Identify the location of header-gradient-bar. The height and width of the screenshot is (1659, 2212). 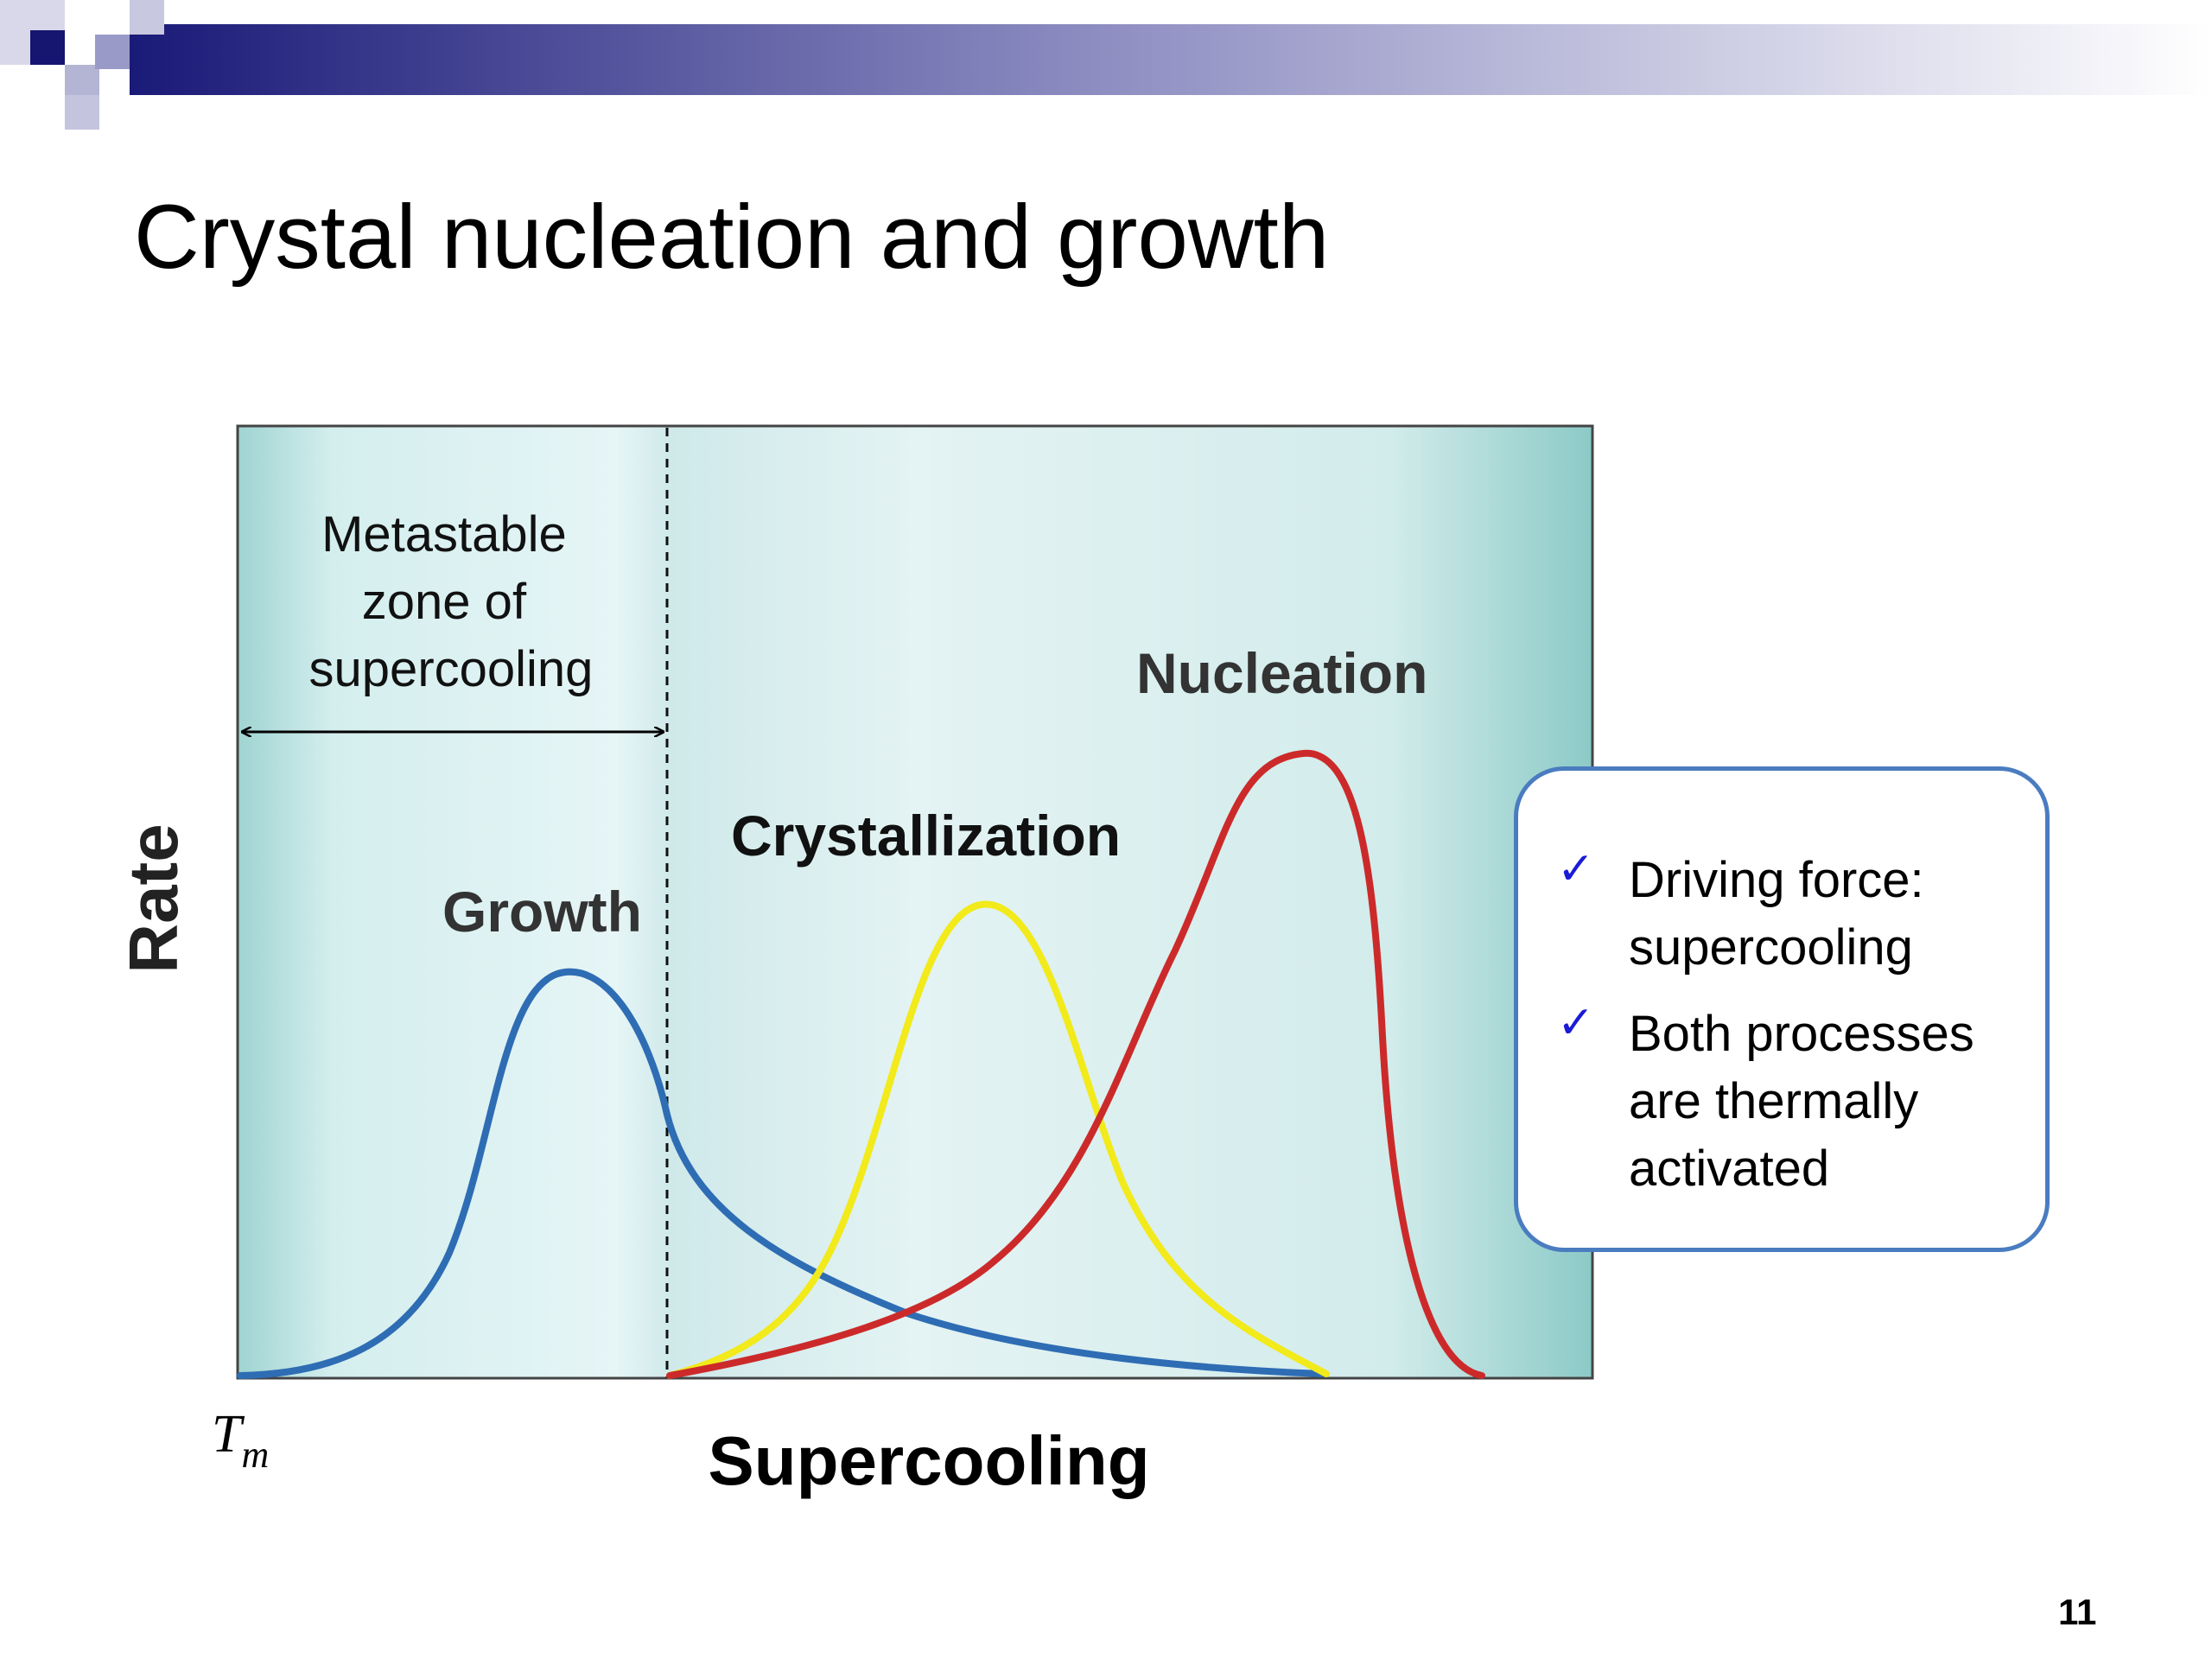
(1171, 59).